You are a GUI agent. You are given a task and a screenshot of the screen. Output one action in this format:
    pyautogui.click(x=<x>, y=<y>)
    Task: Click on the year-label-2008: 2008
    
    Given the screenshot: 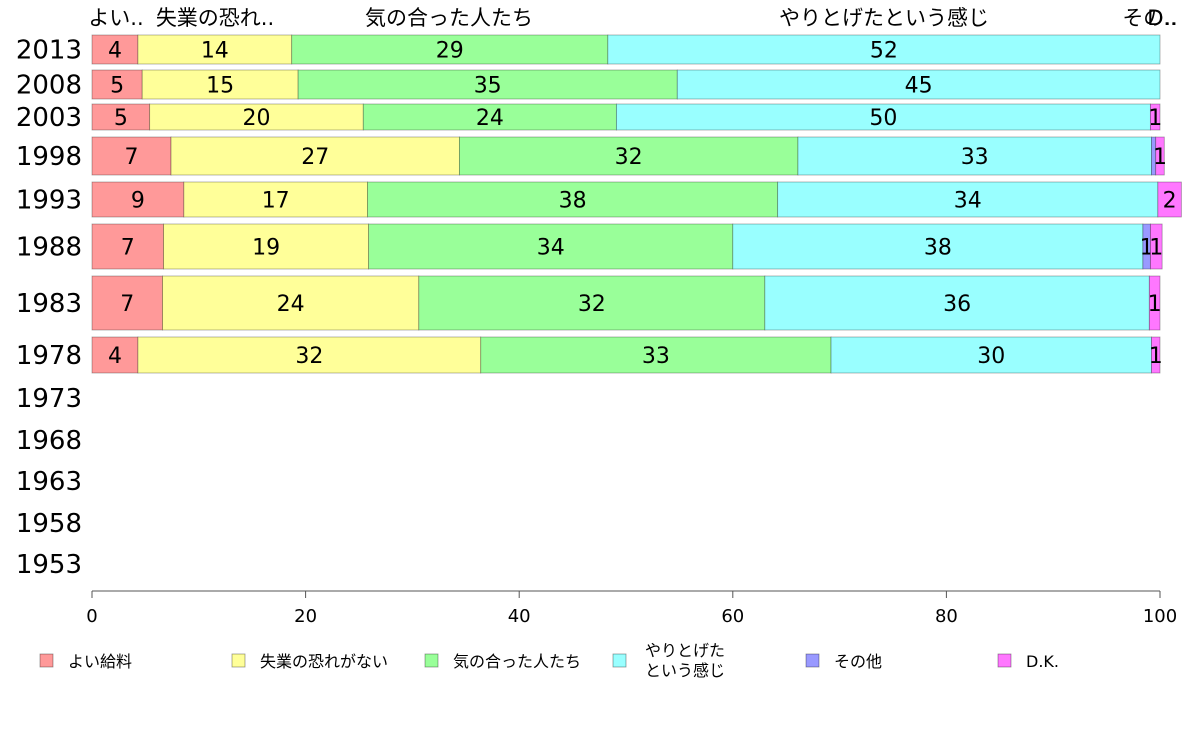 What is the action you would take?
    pyautogui.click(x=49, y=86)
    